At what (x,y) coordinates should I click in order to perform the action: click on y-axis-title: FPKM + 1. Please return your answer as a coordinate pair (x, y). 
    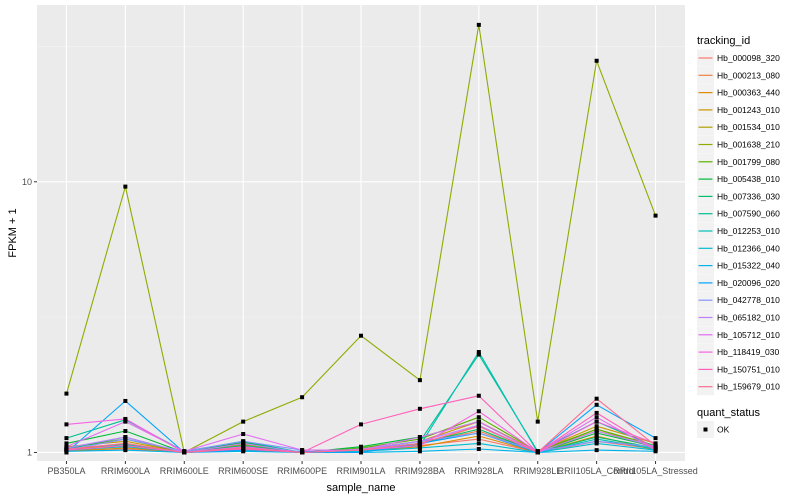
    Looking at the image, I should click on (13, 232).